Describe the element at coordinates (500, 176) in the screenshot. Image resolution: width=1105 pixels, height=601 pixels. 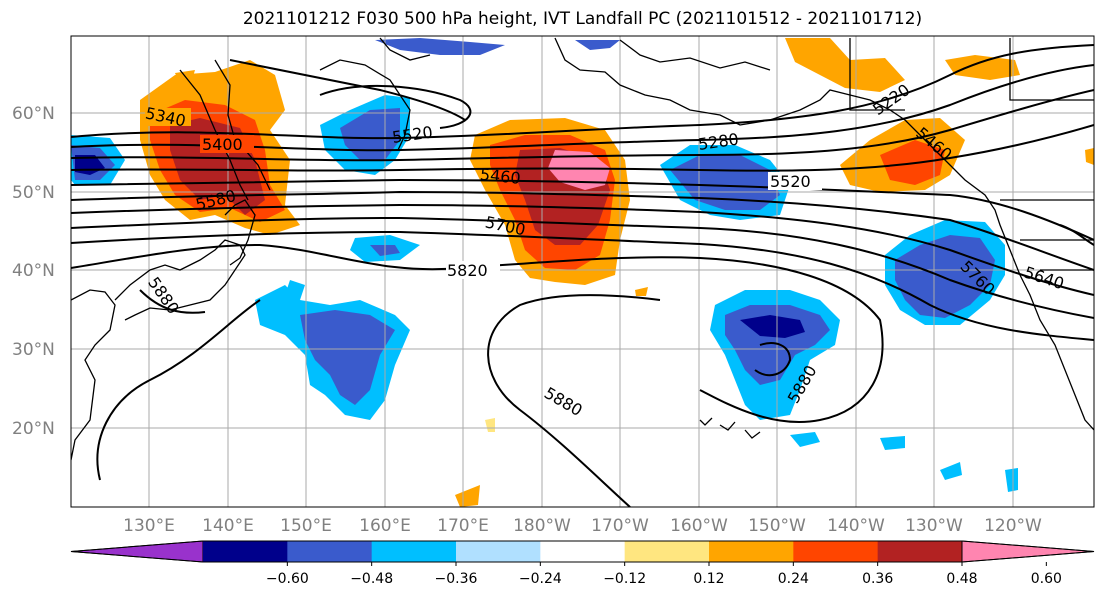
I see `contour-label: 5460` at that location.